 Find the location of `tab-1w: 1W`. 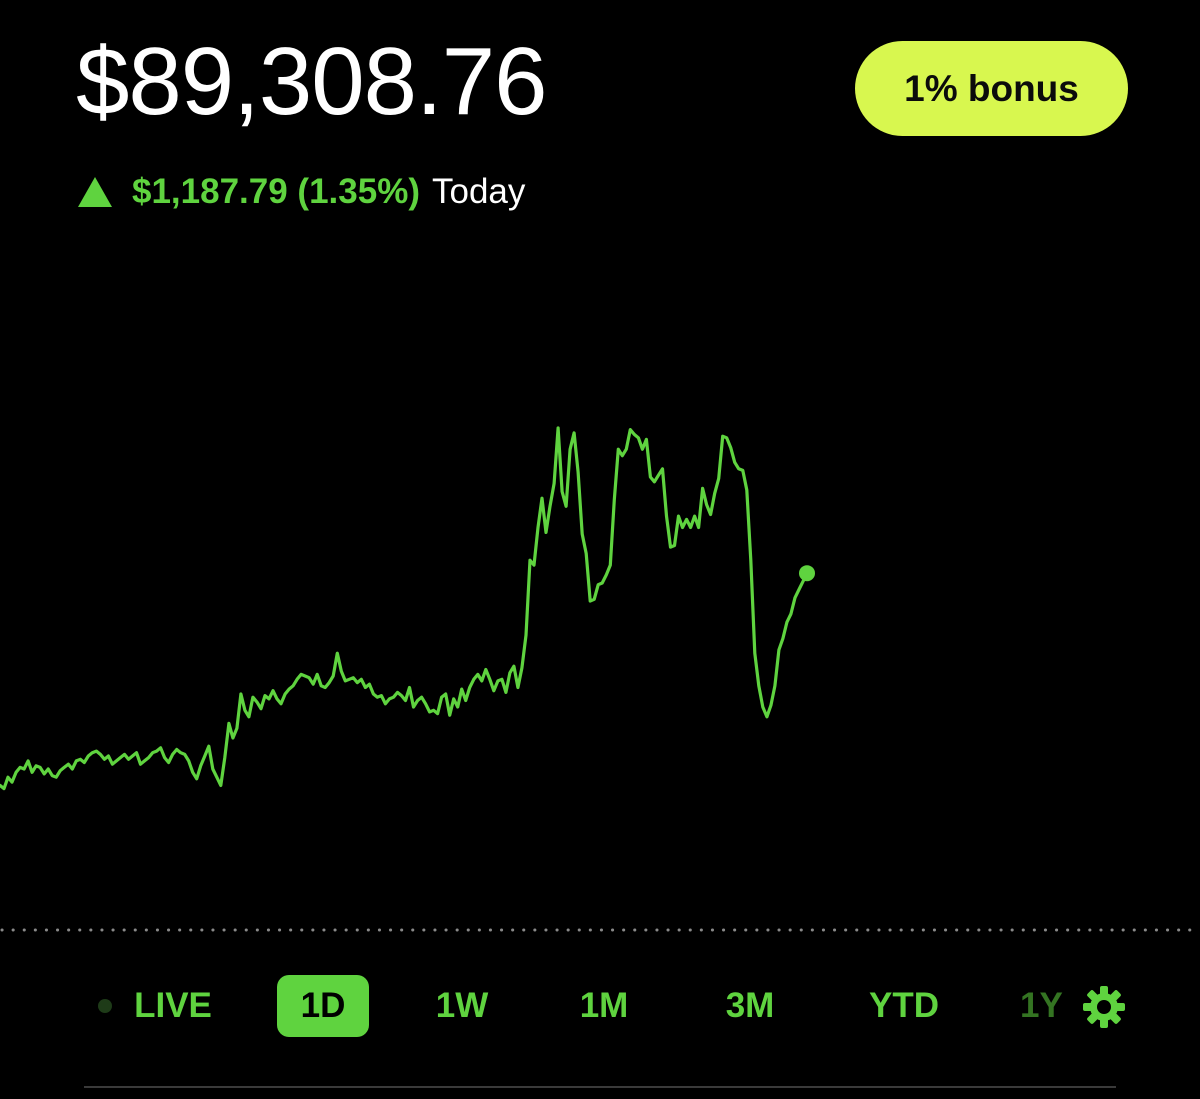

tab-1w: 1W is located at coordinates (462, 1006).